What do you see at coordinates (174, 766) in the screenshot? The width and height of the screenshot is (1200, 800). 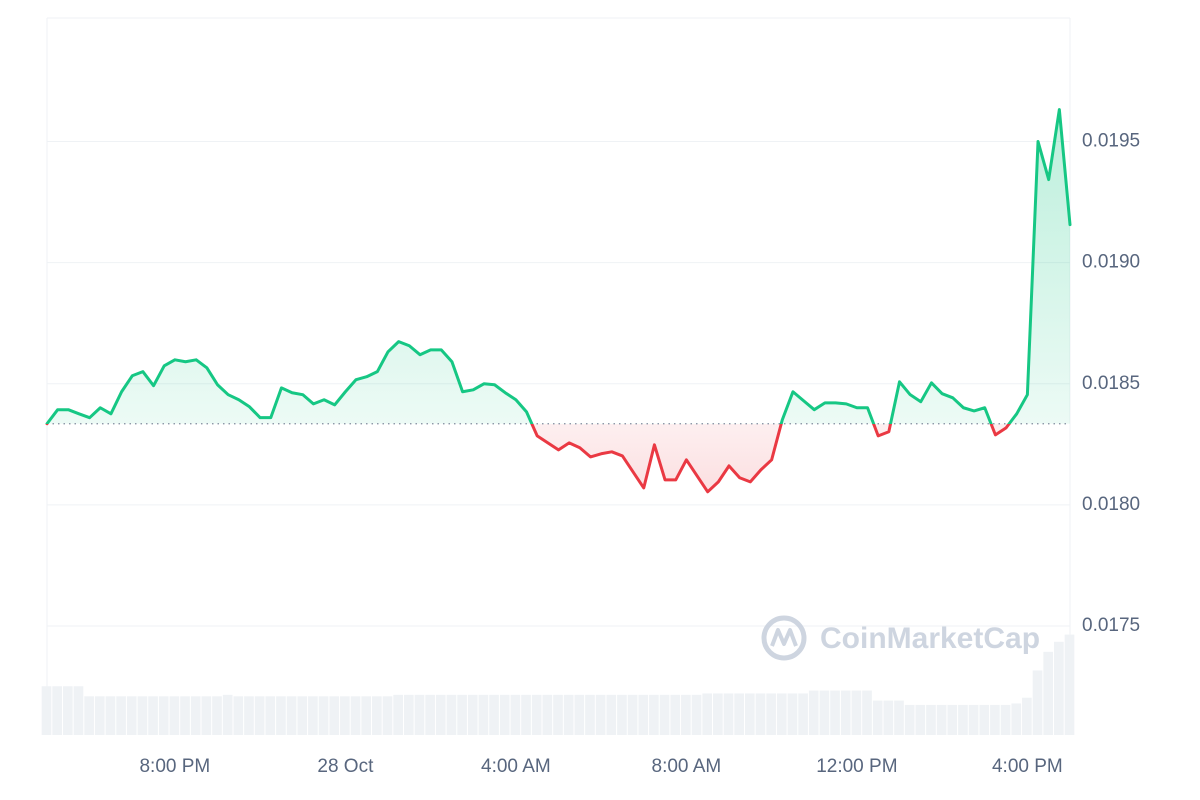 I see `x-tick-label: 8:00 PM` at bounding box center [174, 766].